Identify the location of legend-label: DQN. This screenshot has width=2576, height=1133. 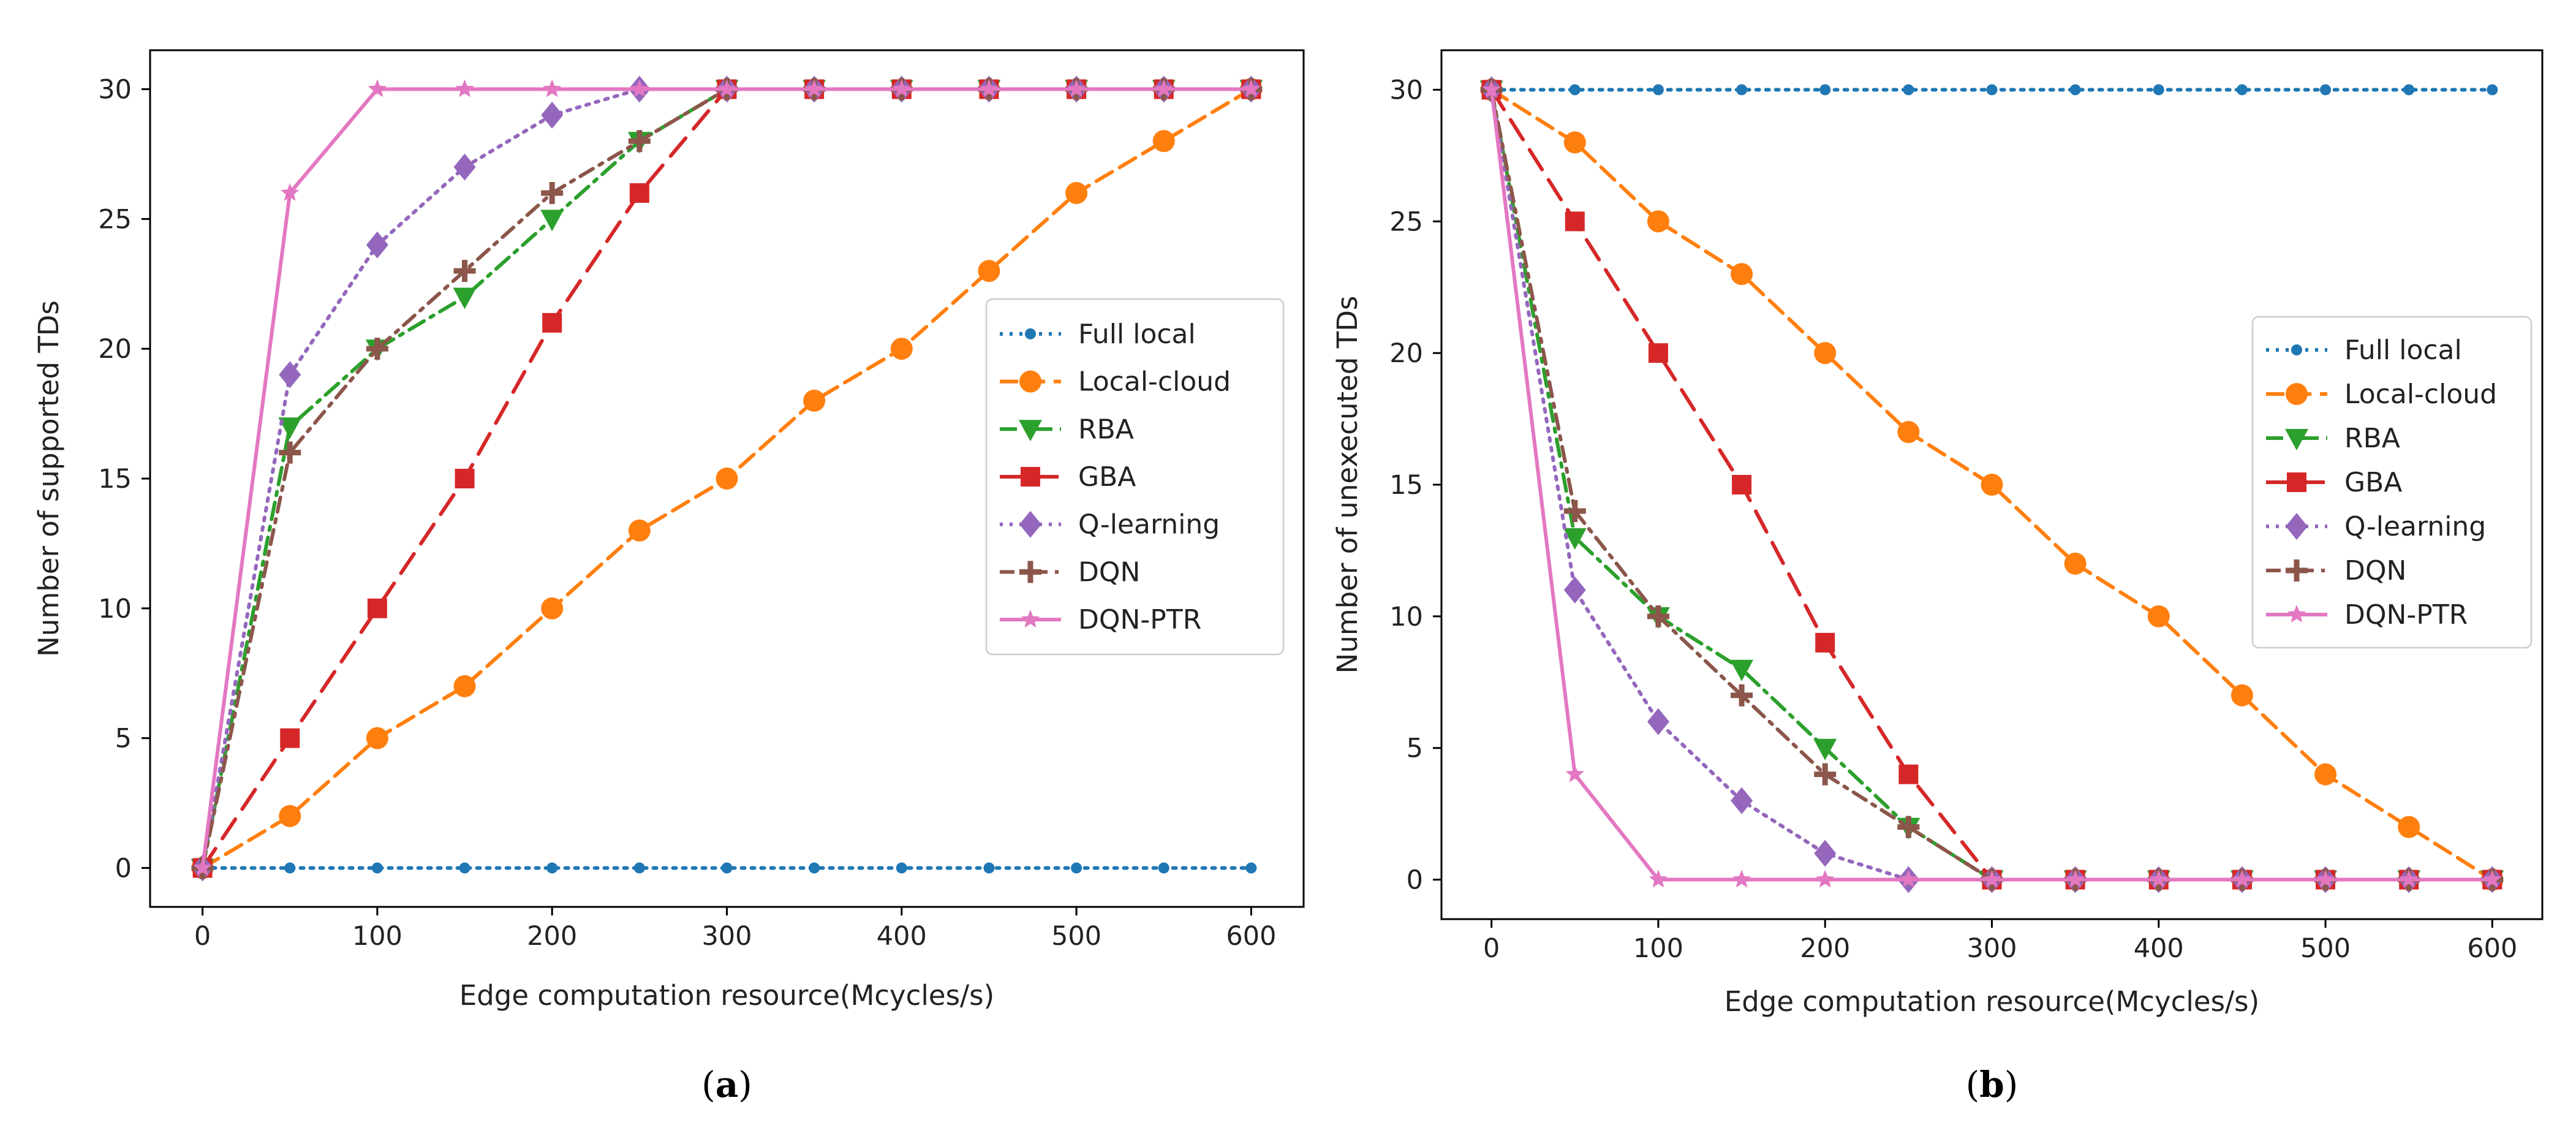
(1109, 572).